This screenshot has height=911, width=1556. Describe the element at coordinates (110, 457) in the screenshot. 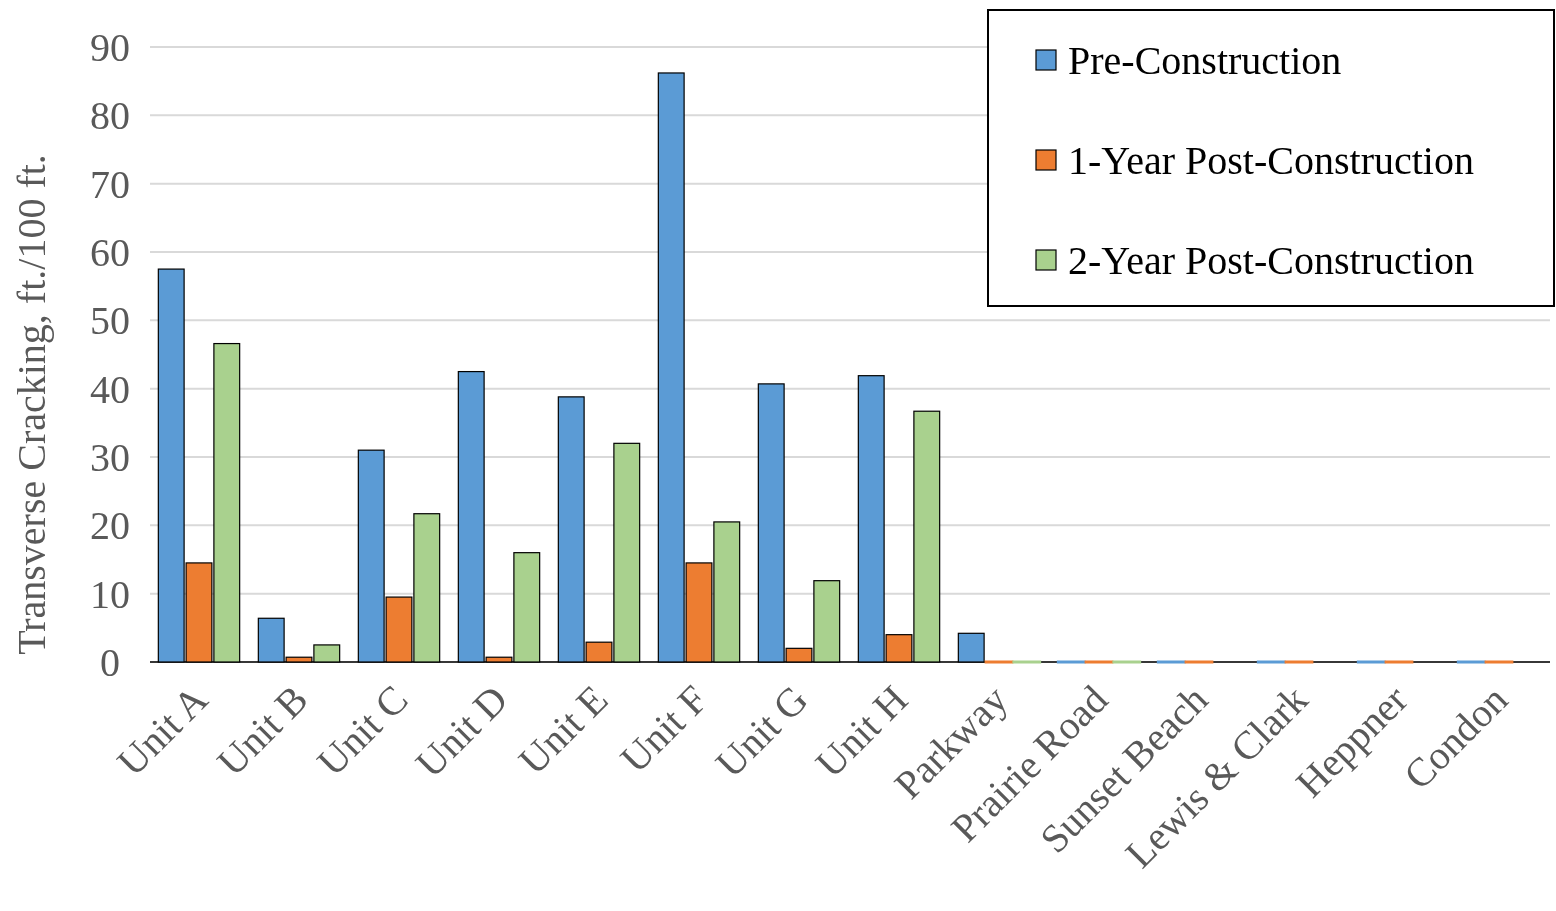

I see `y-tick-label: 30` at that location.